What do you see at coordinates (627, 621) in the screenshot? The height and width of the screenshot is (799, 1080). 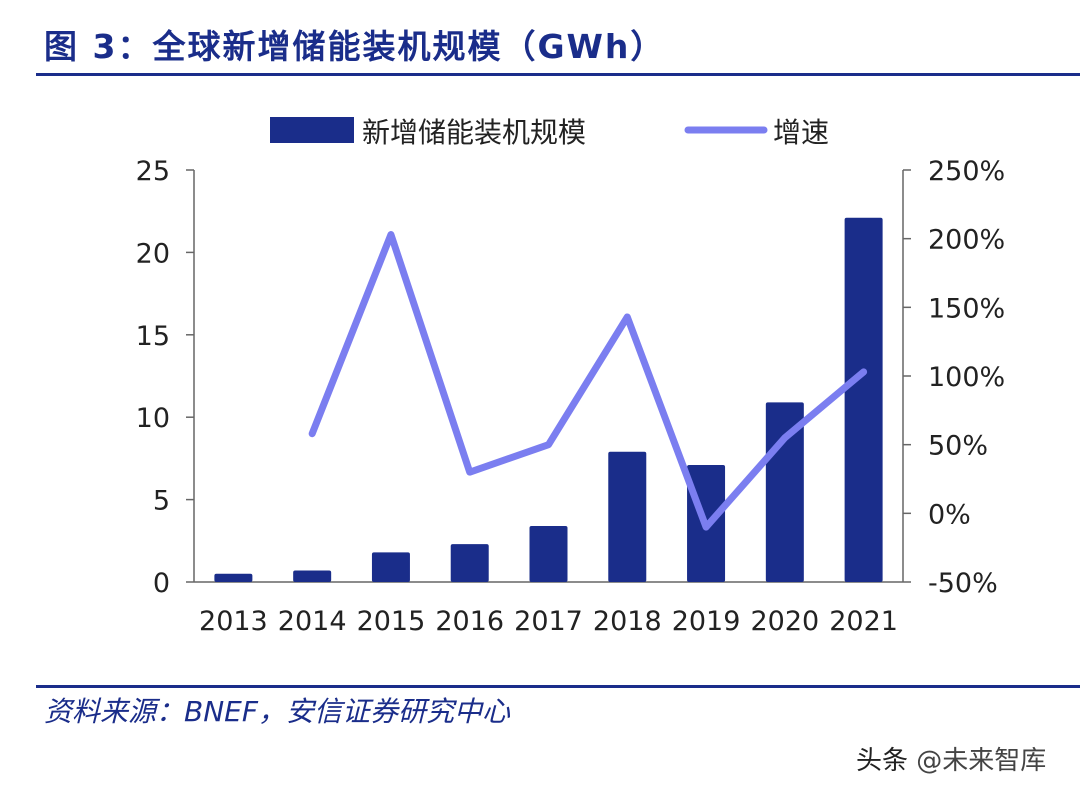 I see `x-tick-label: 2018` at bounding box center [627, 621].